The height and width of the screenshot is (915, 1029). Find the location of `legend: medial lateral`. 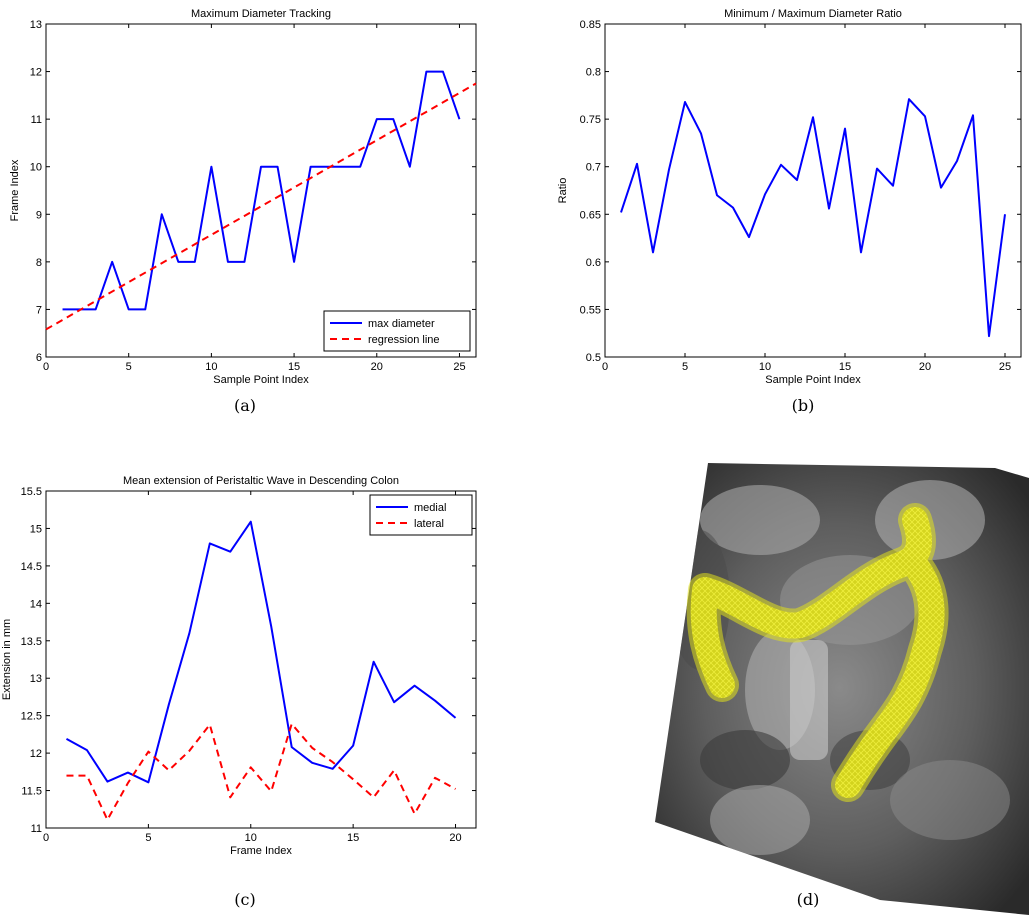

legend: medial lateral is located at coordinates (421, 515).